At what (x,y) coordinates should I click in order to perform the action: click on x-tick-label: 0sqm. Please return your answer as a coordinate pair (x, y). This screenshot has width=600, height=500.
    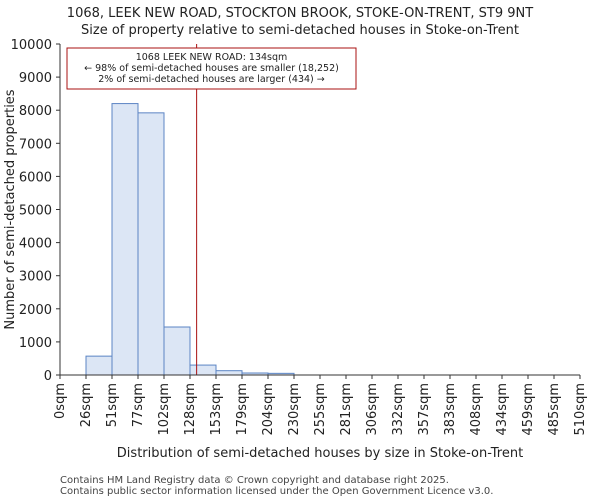
    Looking at the image, I should click on (60, 401).